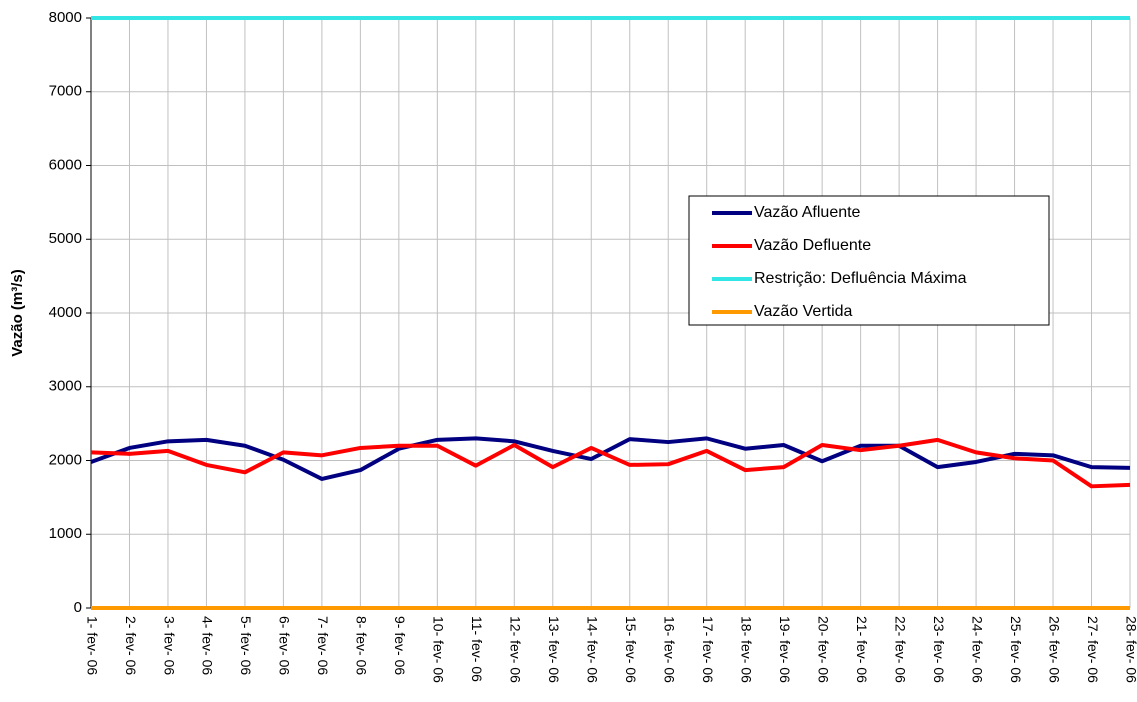  I want to click on legend-label: Vazão Defluente, so click(812, 245).